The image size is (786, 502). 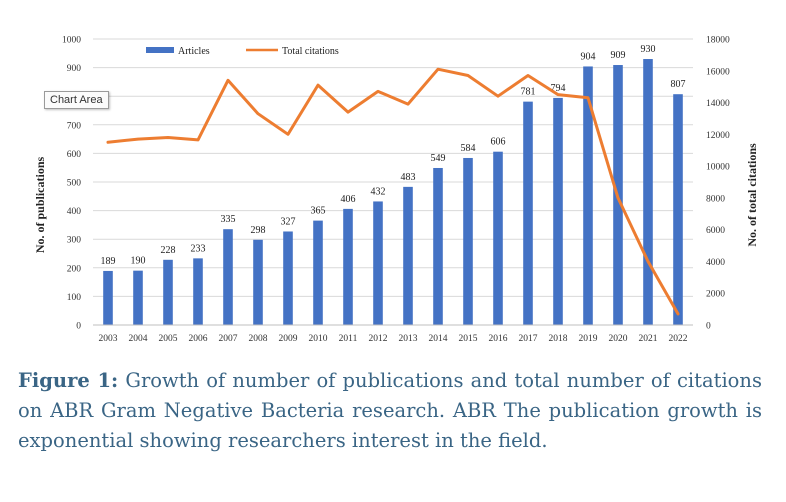 I want to click on legend-citations-label: Total citations, so click(x=310, y=51).